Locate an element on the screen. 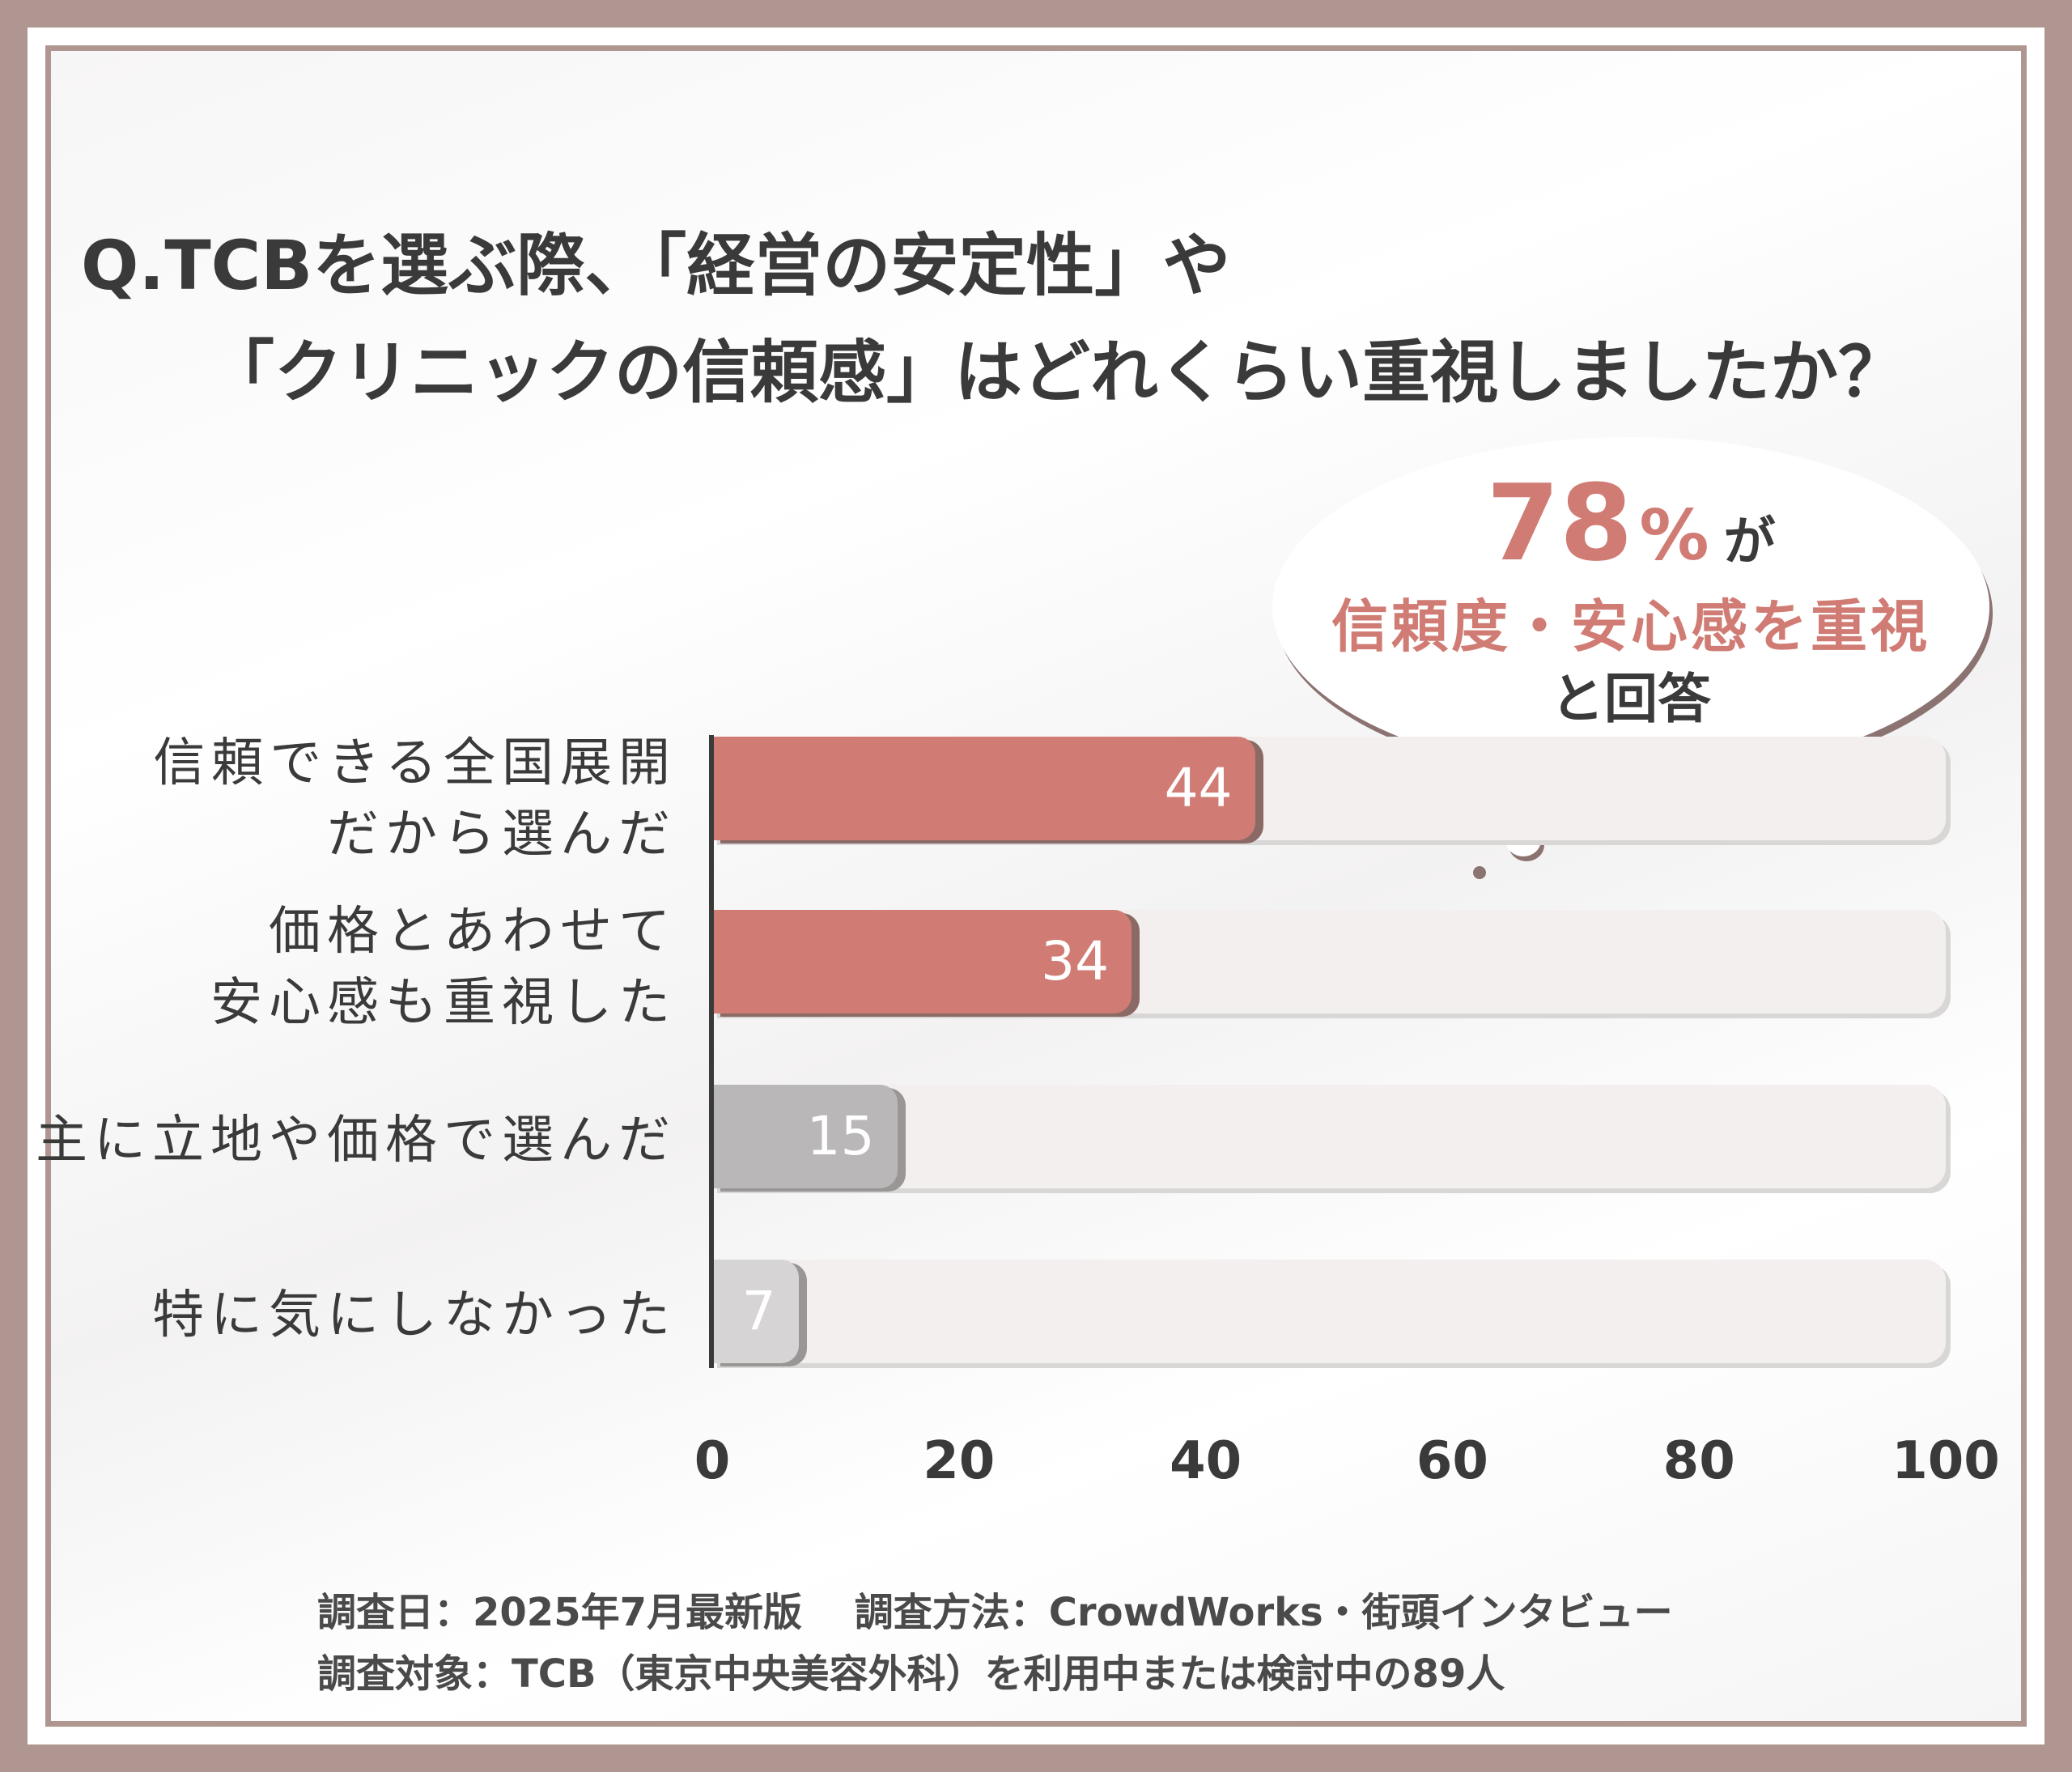  bar-value-label: 34 is located at coordinates (1075, 961).